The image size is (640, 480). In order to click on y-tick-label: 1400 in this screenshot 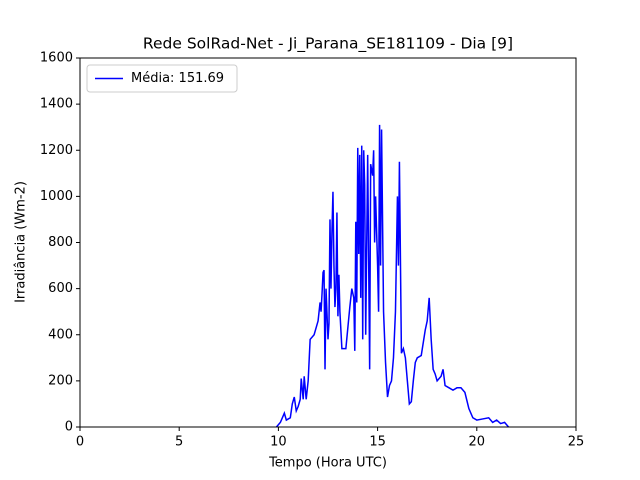, I will do `click(56, 104)`.